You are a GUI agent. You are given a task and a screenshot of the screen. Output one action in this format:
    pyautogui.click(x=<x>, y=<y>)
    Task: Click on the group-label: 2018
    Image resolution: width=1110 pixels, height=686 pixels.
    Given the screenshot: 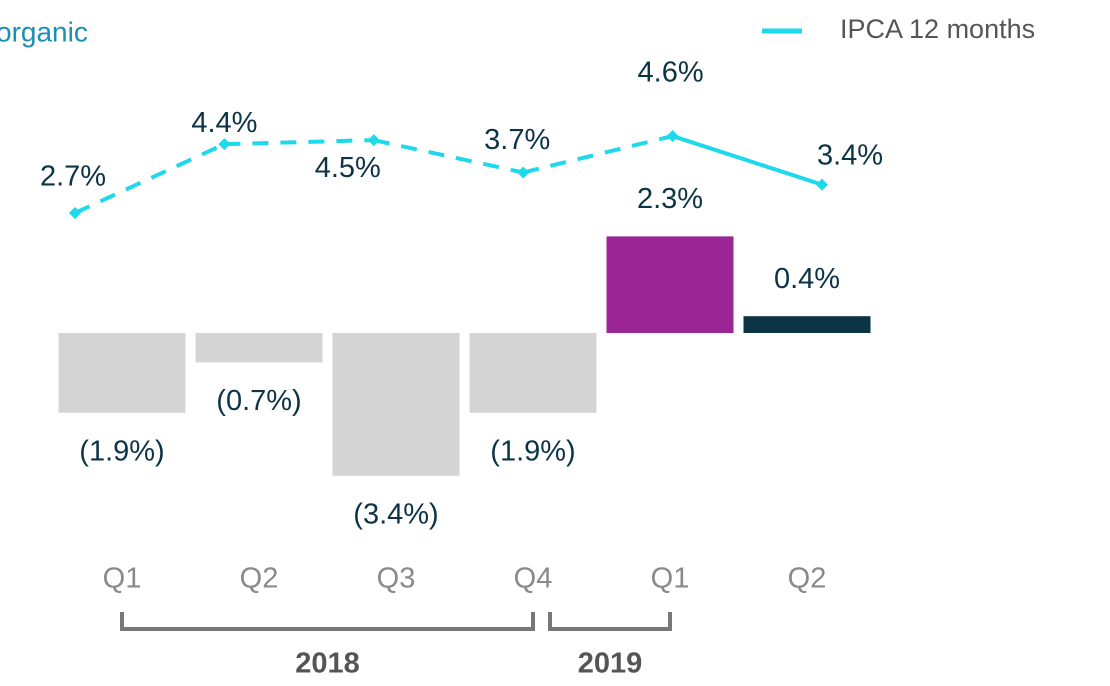 What is the action you would take?
    pyautogui.click(x=327, y=664)
    